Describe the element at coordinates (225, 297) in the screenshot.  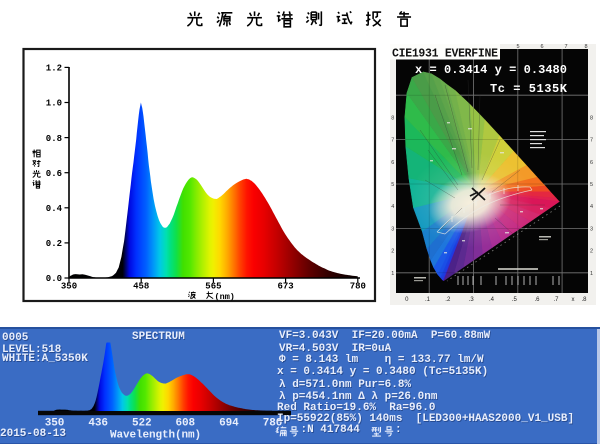
I see `svg-text: (nm)` at that location.